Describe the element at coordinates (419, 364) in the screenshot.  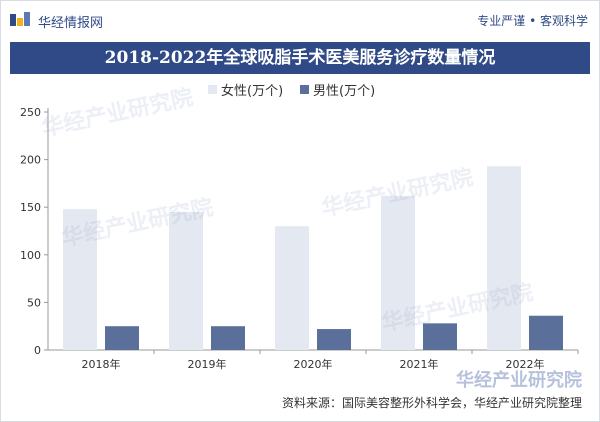
I see `x-tick-label: 2021年` at that location.